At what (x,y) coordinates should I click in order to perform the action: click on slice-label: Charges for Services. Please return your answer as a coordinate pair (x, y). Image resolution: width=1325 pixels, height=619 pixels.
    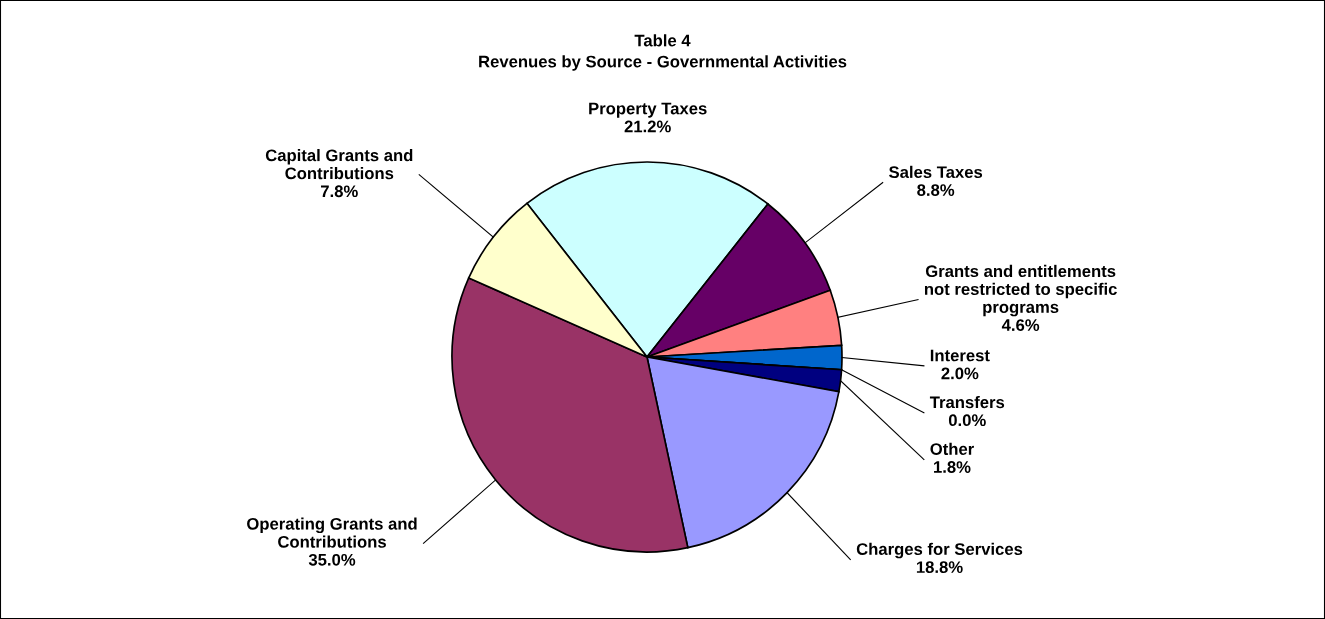
    Looking at the image, I should click on (939, 550).